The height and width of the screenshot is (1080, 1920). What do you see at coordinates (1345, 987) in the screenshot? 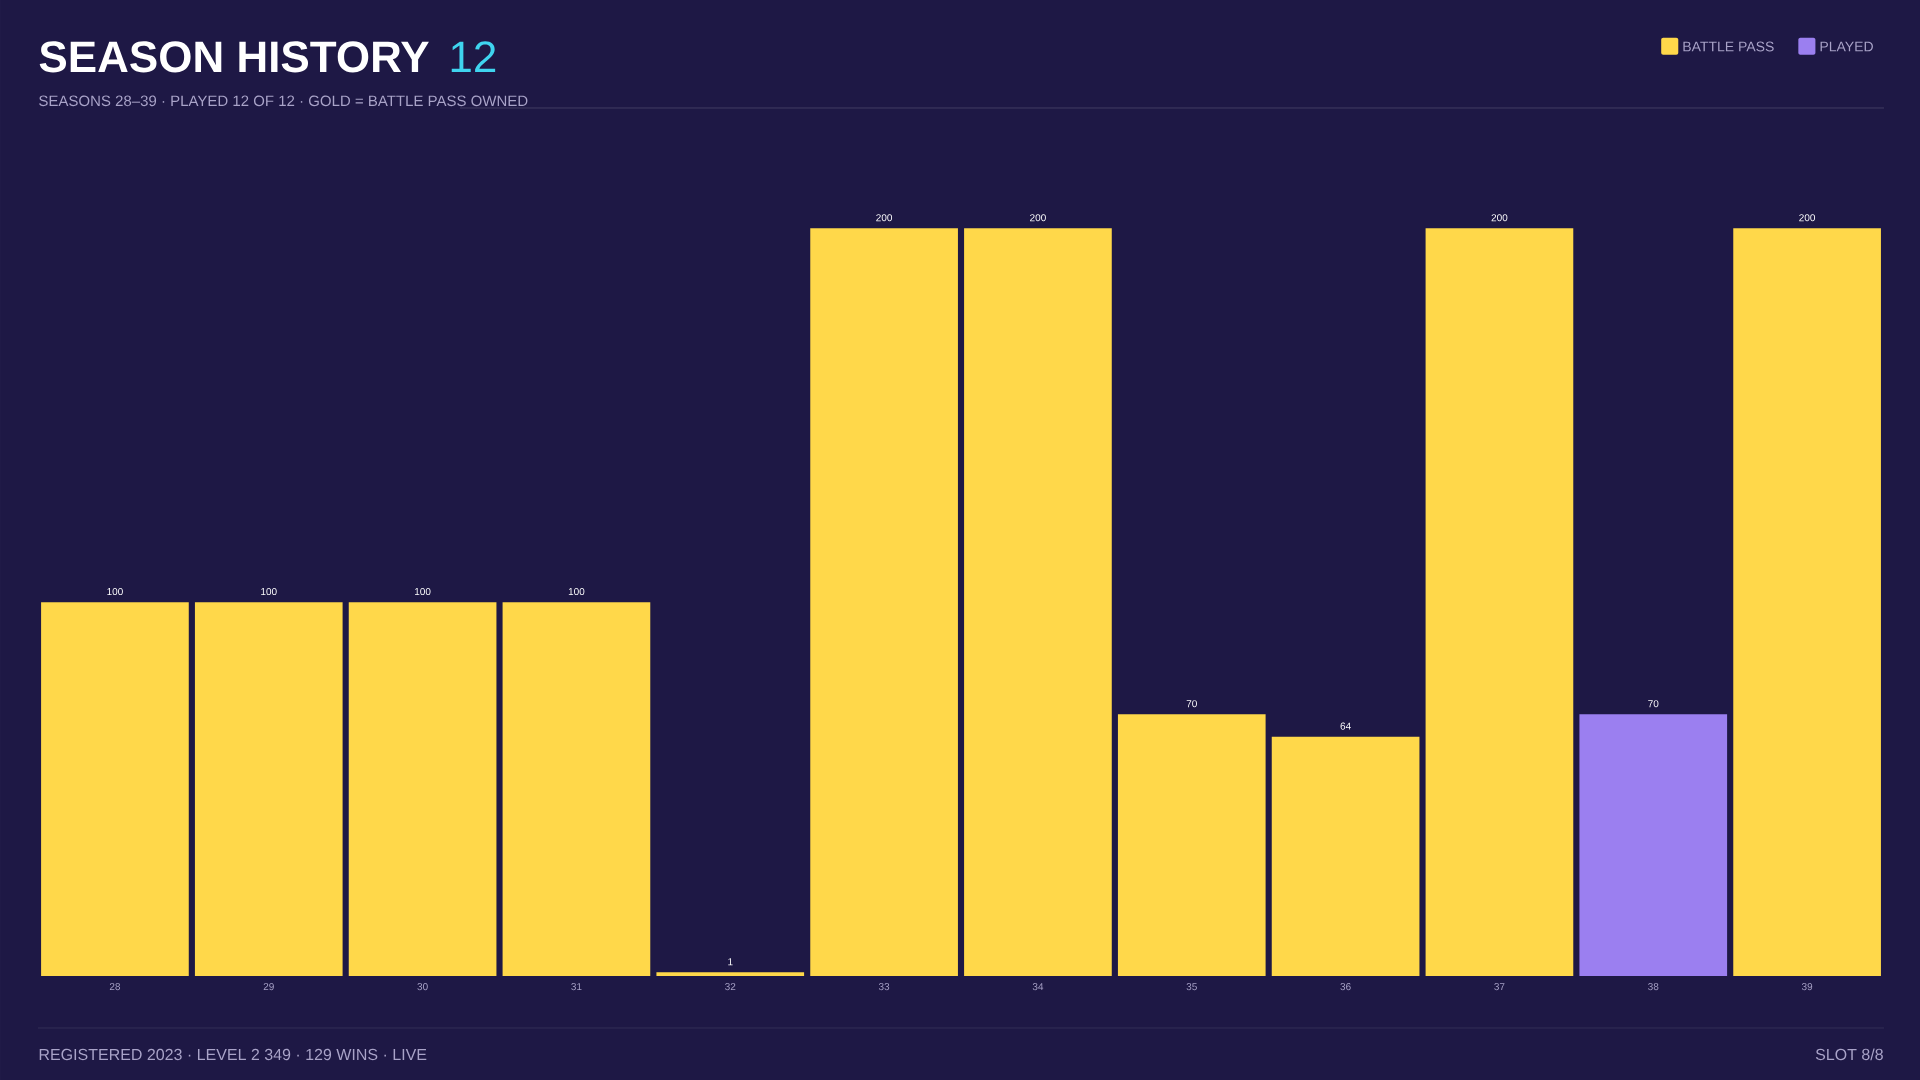
I see `x-tick-label: 36` at bounding box center [1345, 987].